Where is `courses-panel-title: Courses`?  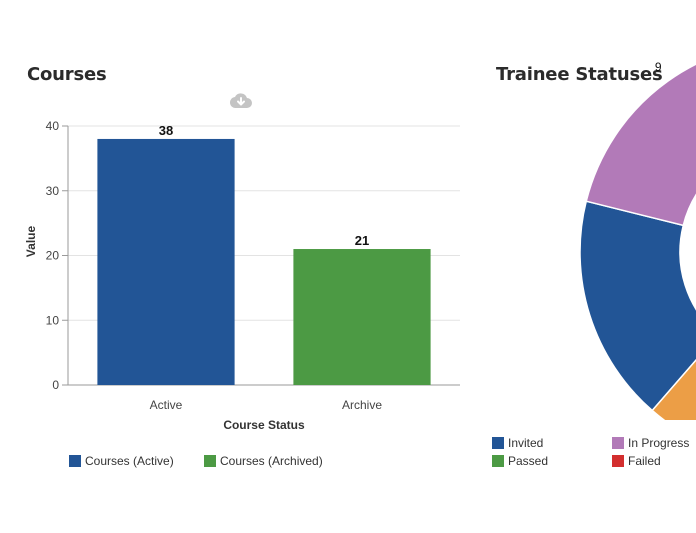 courses-panel-title: Courses is located at coordinates (67, 74).